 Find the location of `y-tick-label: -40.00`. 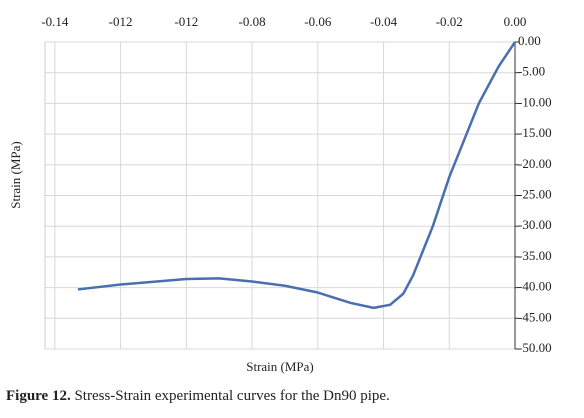

y-tick-label: -40.00 is located at coordinates (535, 286).